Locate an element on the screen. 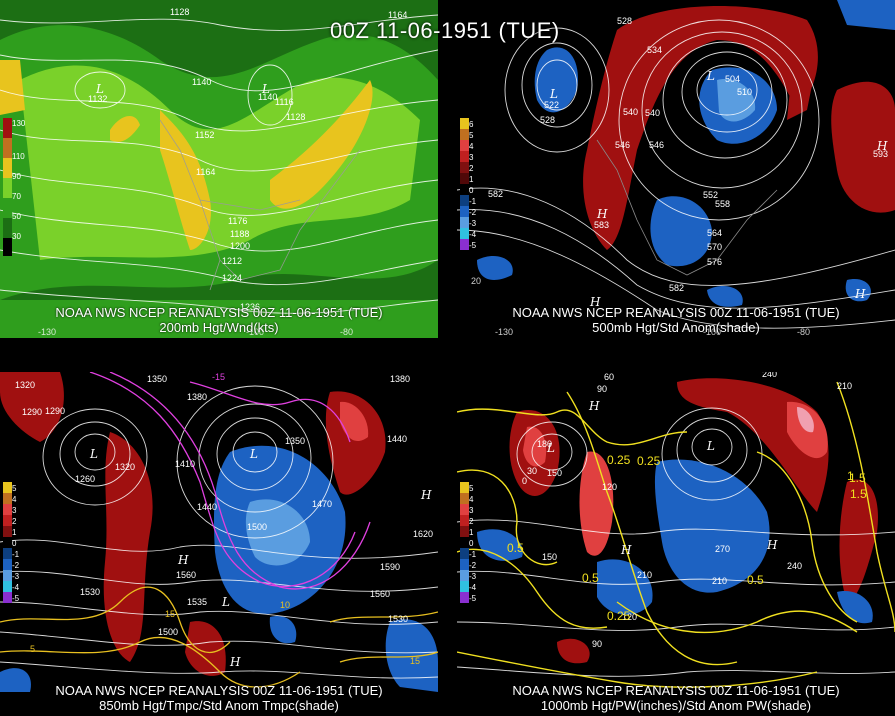 The width and height of the screenshot is (895, 716). panel-caption-field: 850mb Hgt/Tmpc/Std Anom Tmpc(shade) is located at coordinates (219, 705).